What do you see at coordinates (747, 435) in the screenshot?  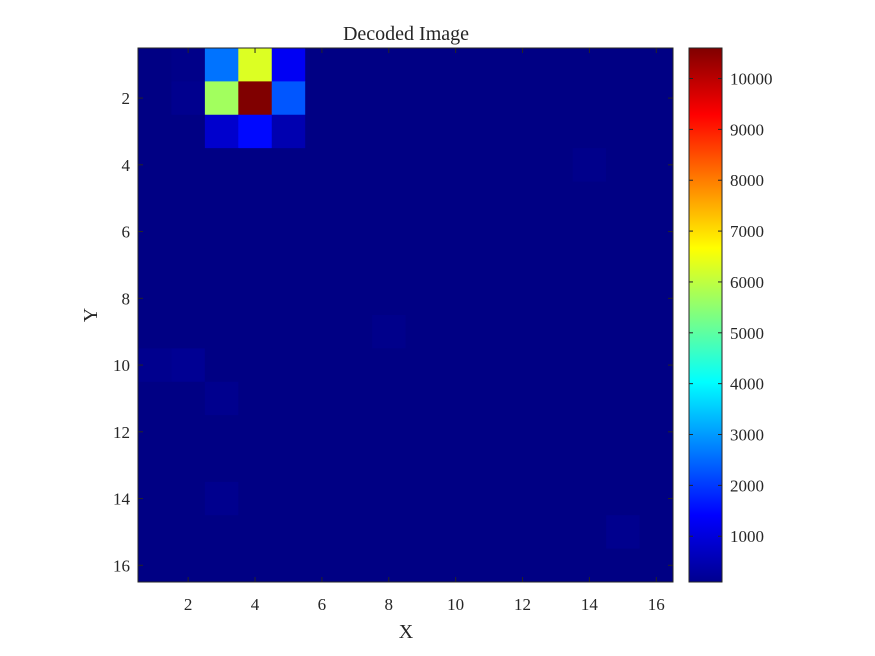 I see `colorbar-tick-label: 3000` at bounding box center [747, 435].